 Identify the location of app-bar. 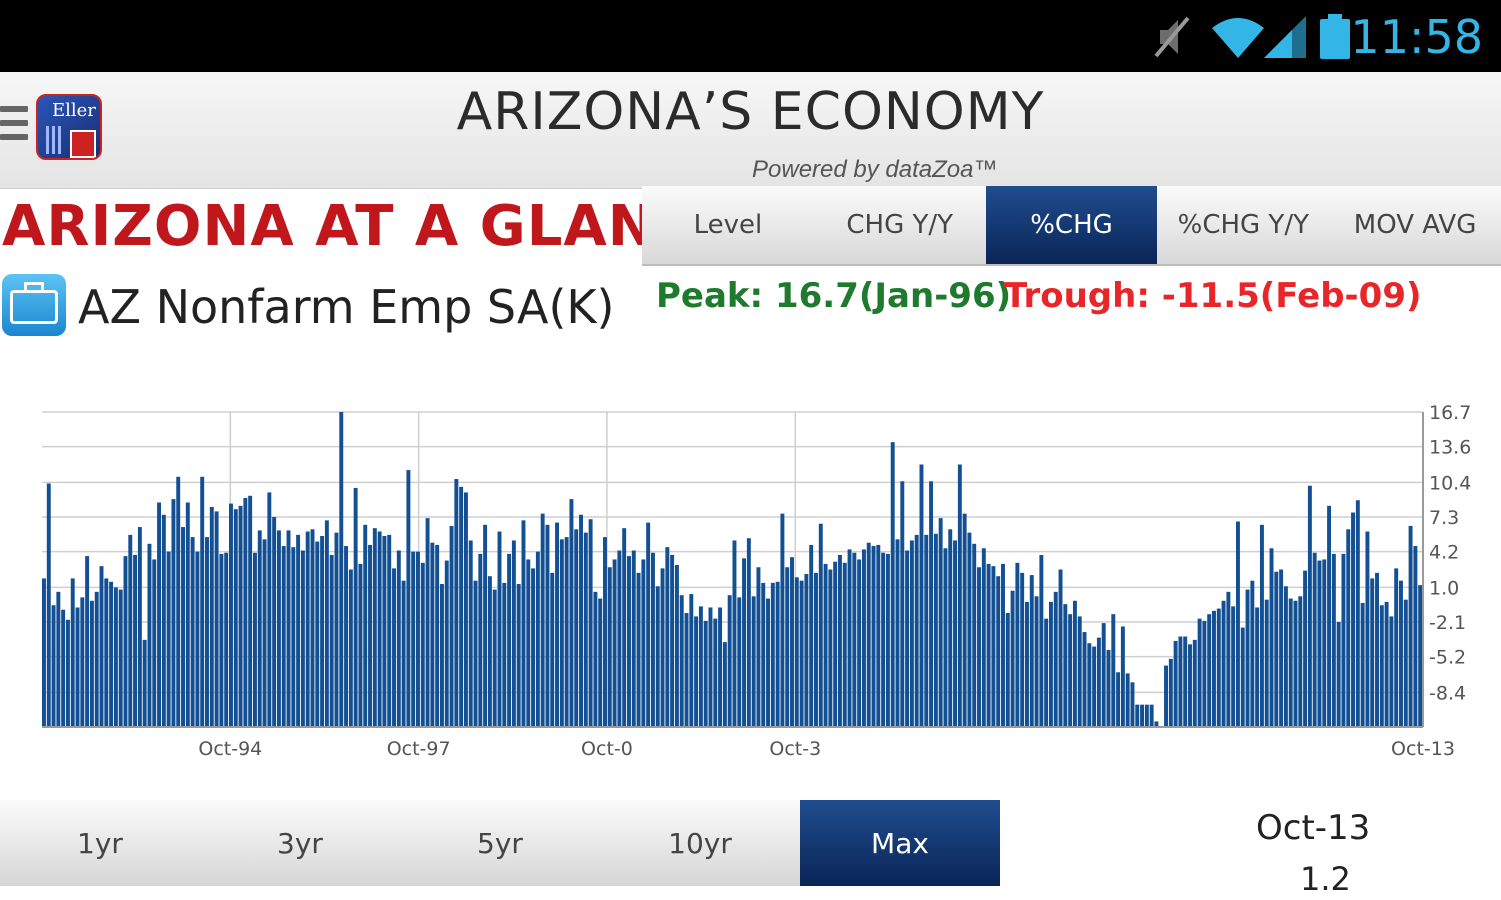
(750, 130).